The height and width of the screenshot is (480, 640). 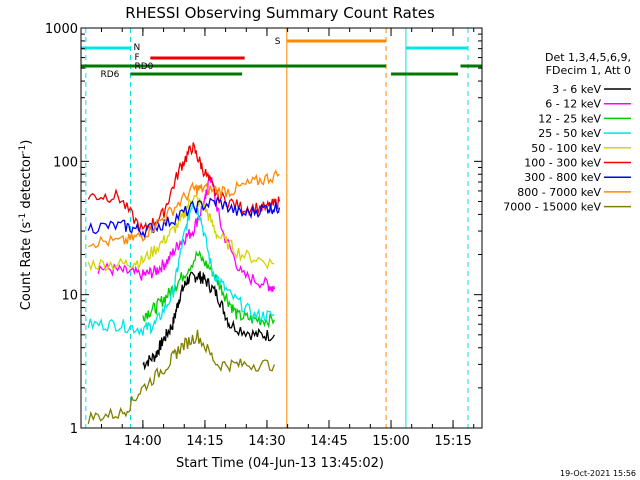 I want to click on series-line-3-6-keV, so click(x=208, y=321).